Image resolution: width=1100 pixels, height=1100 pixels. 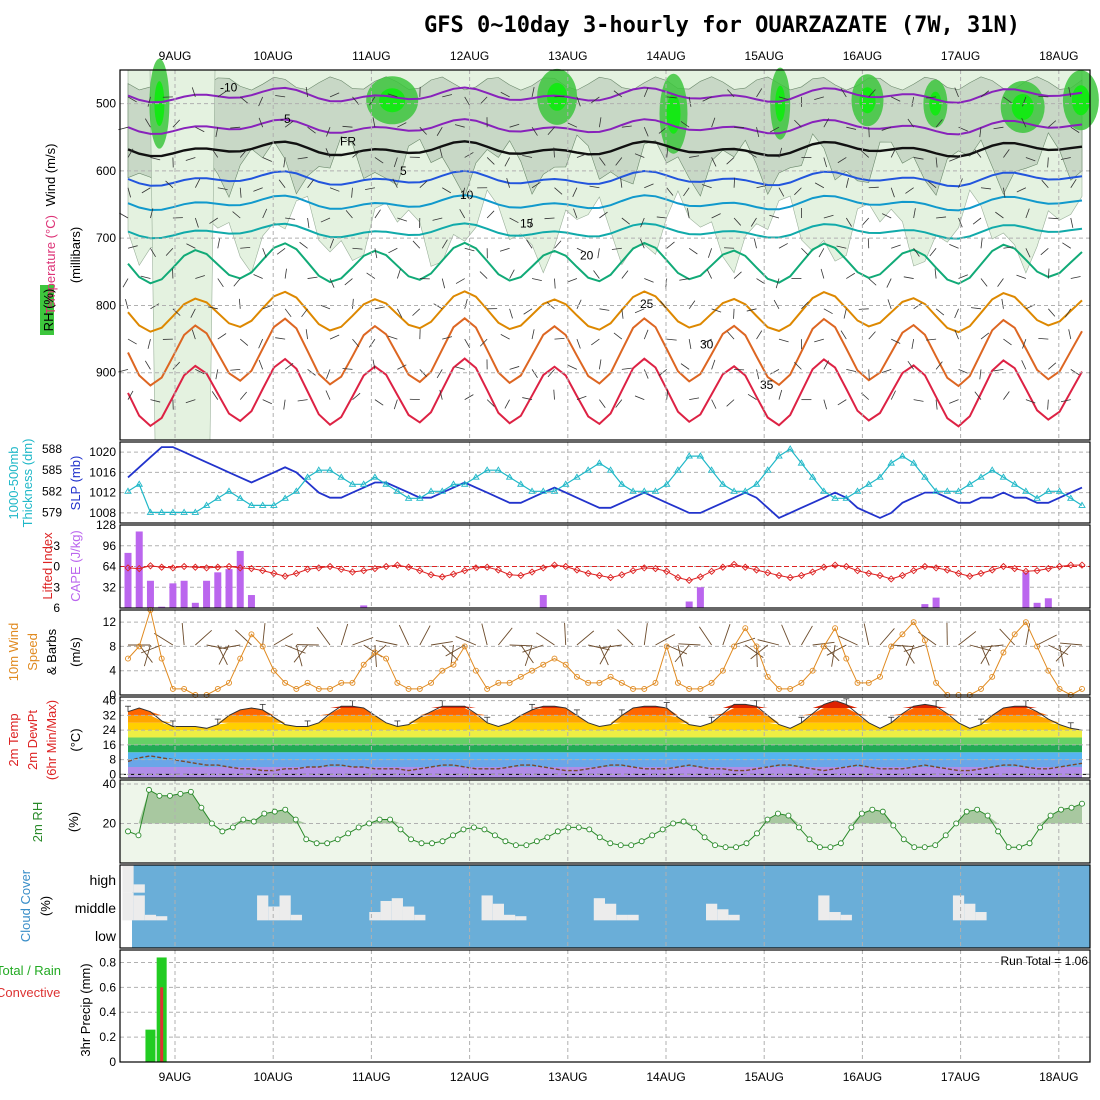 What do you see at coordinates (862, 1077) in the screenshot?
I see `date-label-bottom: 16AUG` at bounding box center [862, 1077].